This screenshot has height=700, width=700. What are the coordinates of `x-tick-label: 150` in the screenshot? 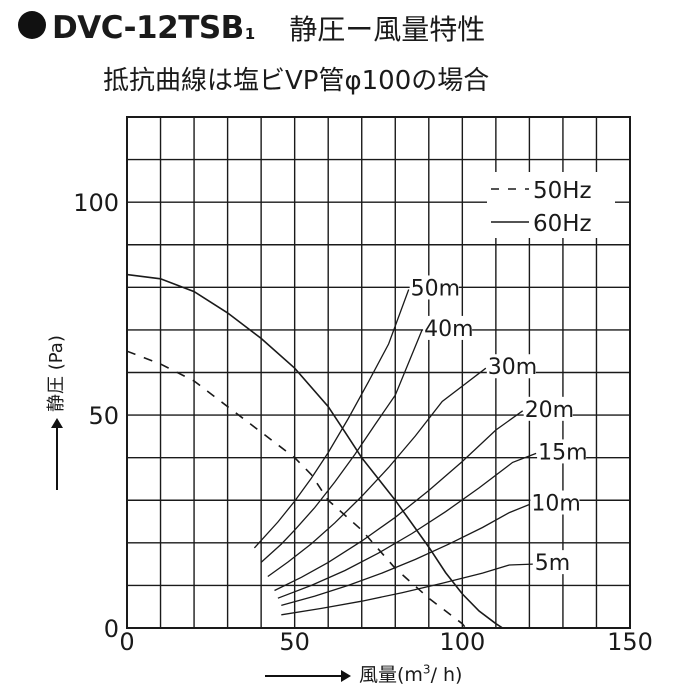 It's located at (630, 642).